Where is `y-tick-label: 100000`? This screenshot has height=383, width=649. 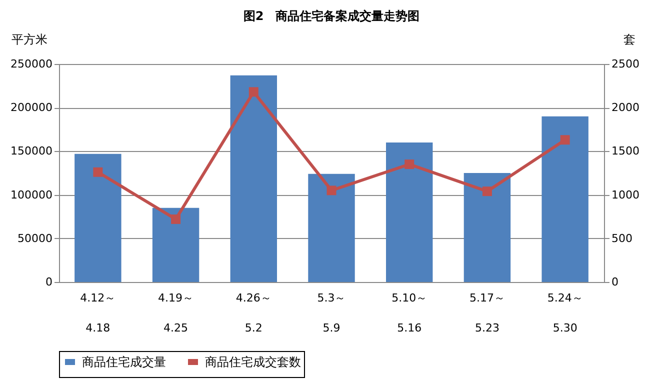 y-tick-label: 100000 is located at coordinates (31, 195).